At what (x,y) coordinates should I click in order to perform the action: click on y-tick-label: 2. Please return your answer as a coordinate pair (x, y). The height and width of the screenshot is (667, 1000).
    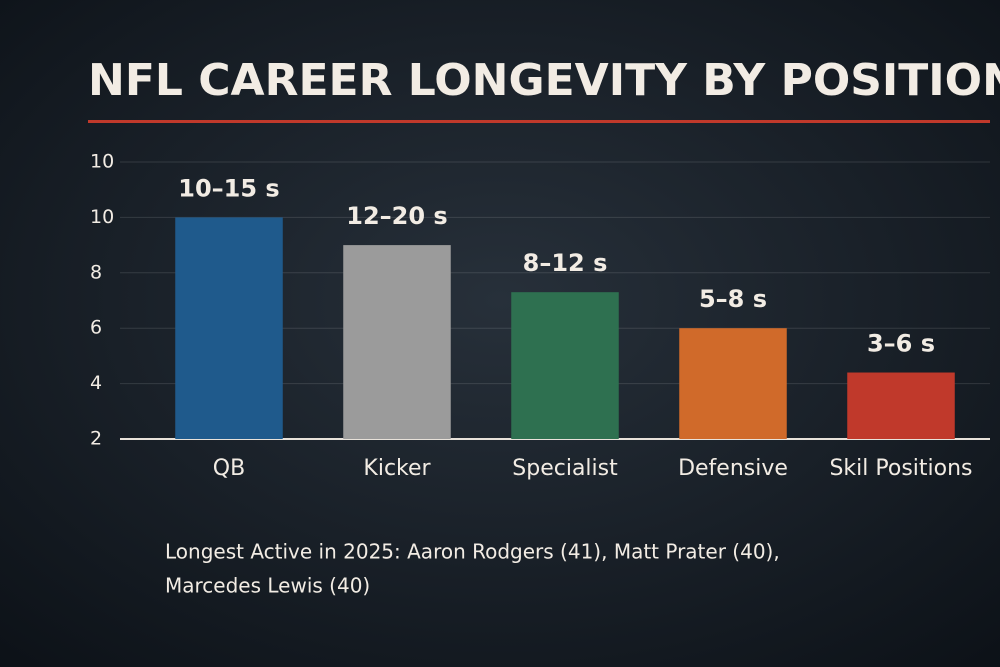
    Looking at the image, I should click on (96, 439).